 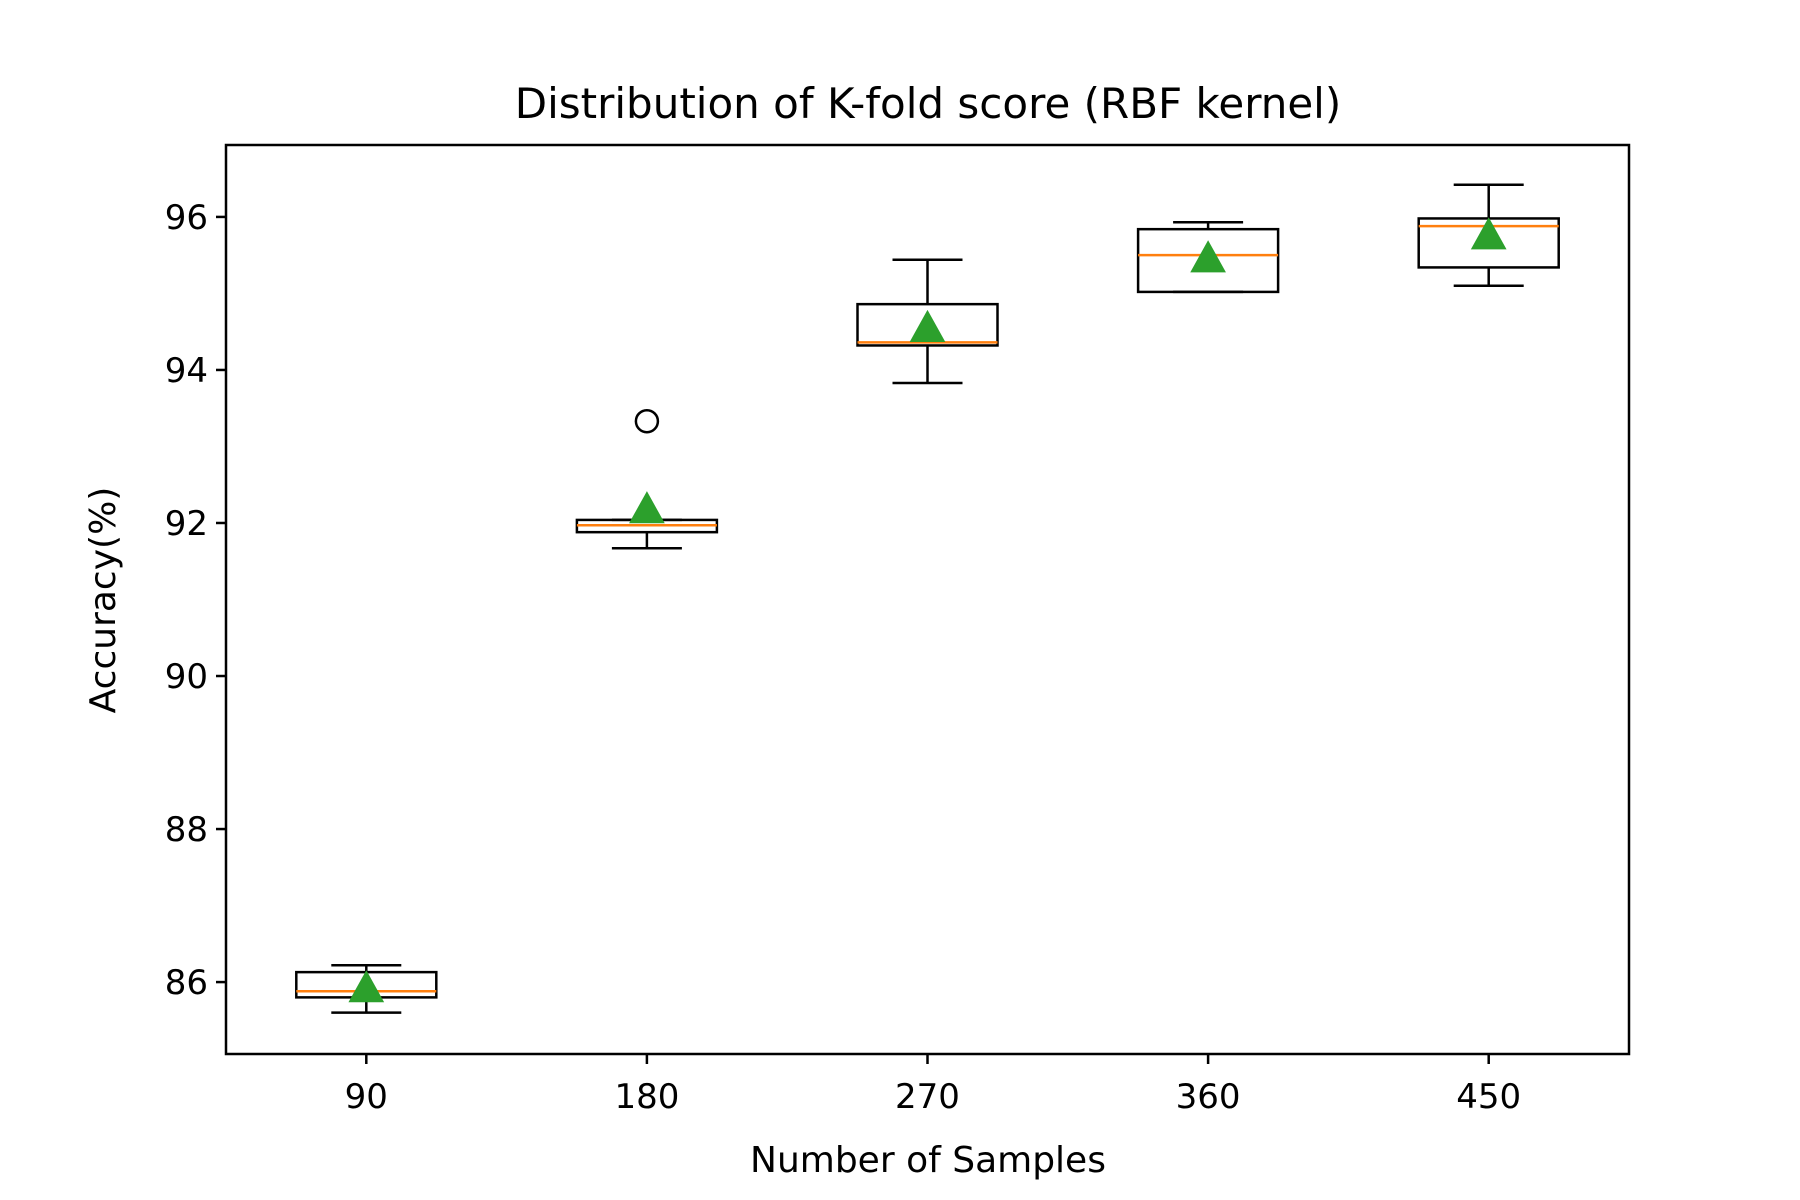 I want to click on x-tick-label: 90, so click(x=366, y=1097).